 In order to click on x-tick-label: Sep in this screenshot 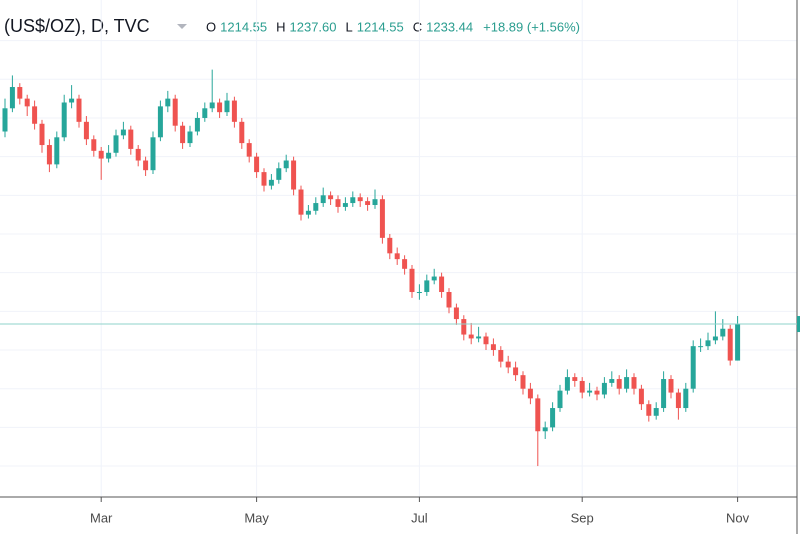, I will do `click(582, 517)`.